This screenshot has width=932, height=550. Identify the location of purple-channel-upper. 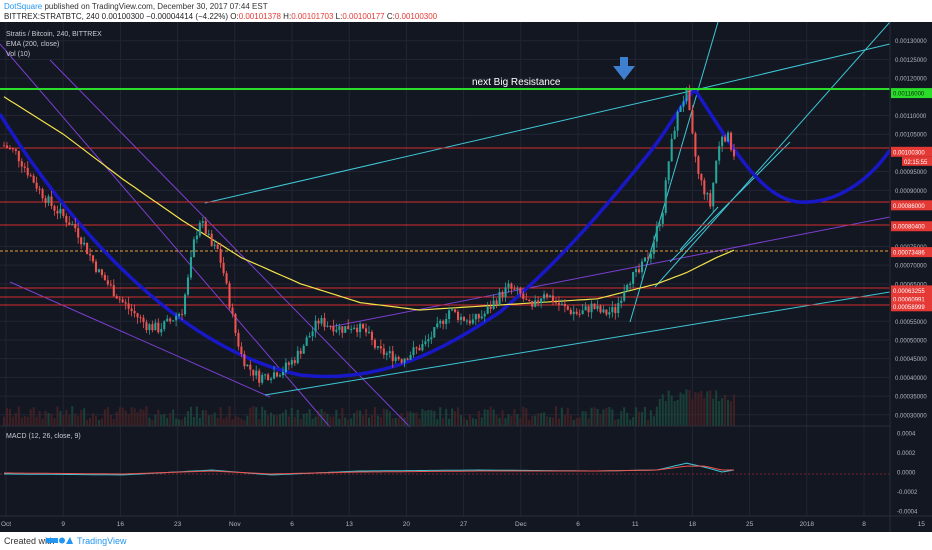
(610, 272).